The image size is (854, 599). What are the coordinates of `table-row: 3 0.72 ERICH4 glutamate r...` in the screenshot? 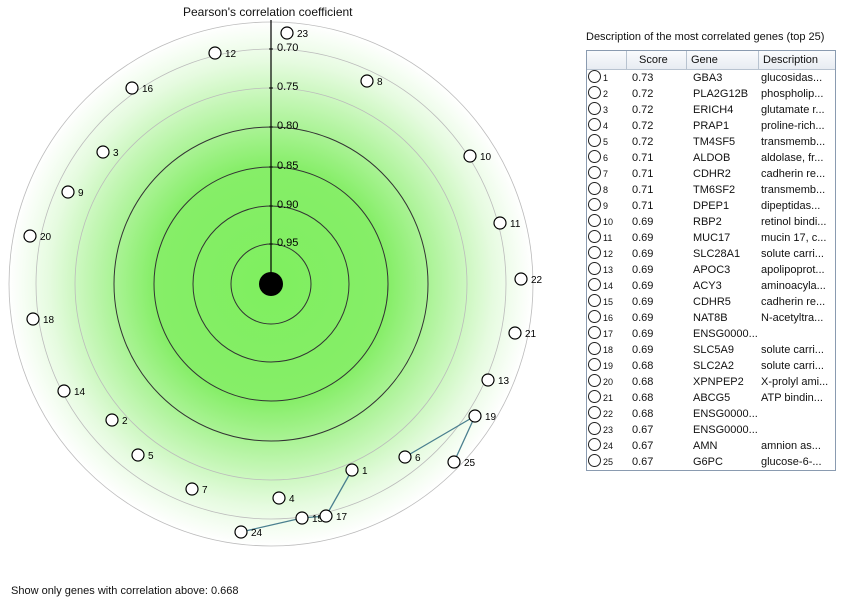 It's located at (711, 110).